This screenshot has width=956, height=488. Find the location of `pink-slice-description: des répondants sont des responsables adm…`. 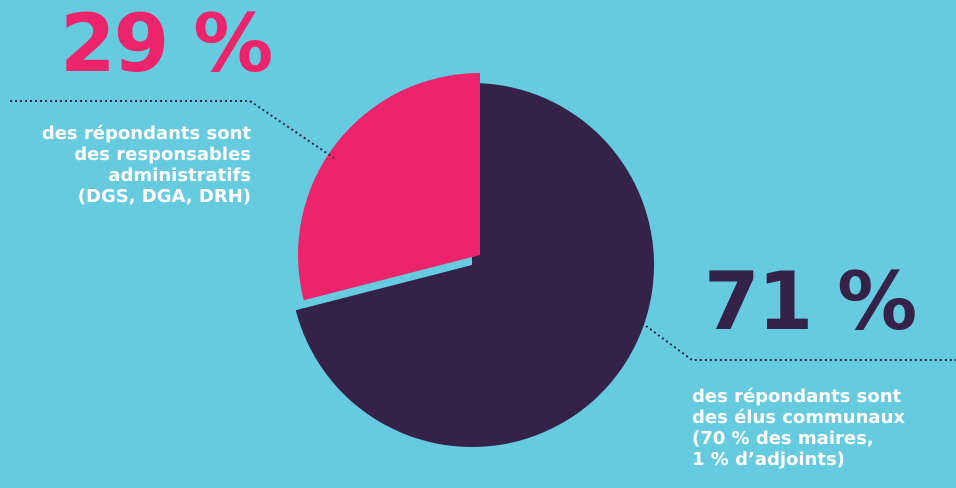

pink-slice-description: des répondants sont des responsables adm… is located at coordinates (146, 165).